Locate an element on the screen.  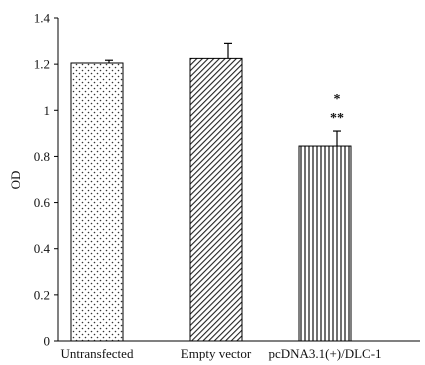
y-tick-label: 1.4 is located at coordinates (42, 18).